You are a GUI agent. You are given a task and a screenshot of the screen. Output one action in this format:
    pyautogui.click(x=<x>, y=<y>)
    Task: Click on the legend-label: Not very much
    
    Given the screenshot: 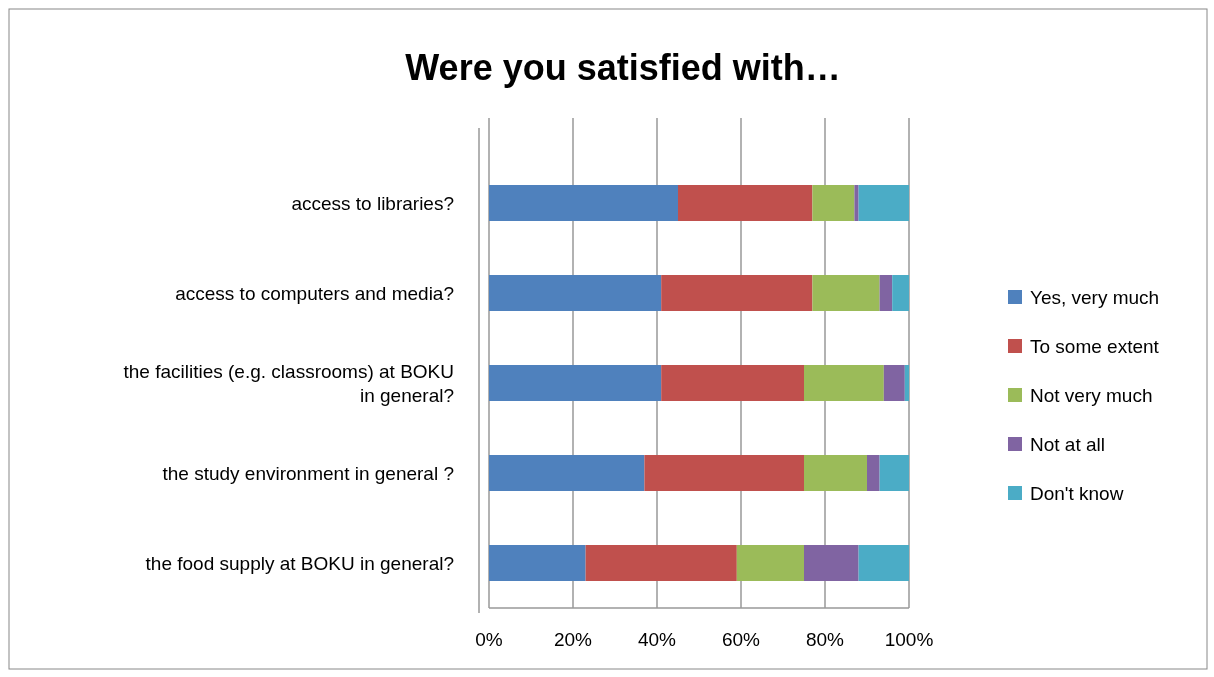 What is the action you would take?
    pyautogui.click(x=1091, y=395)
    